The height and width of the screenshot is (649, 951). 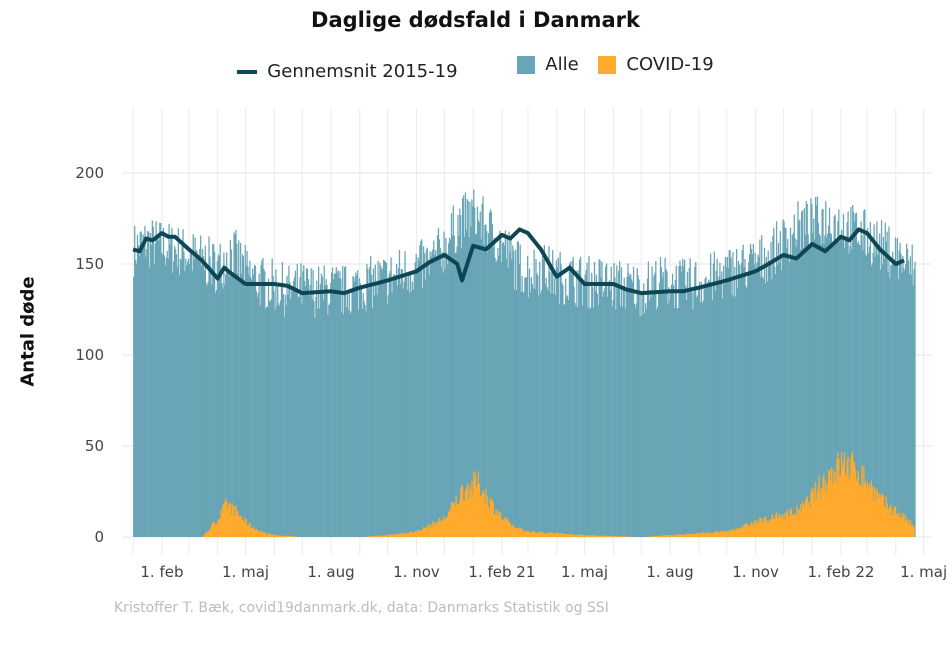 What do you see at coordinates (526, 64) in the screenshot?
I see `legend-swatch-all` at bounding box center [526, 64].